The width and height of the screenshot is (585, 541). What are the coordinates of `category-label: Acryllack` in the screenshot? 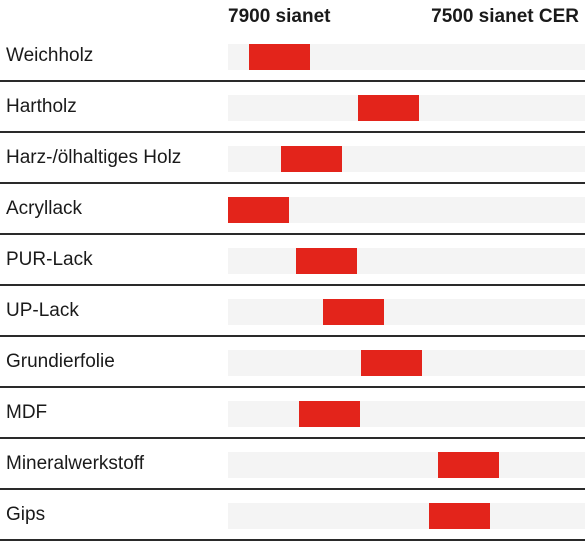 It's located at (44, 208).